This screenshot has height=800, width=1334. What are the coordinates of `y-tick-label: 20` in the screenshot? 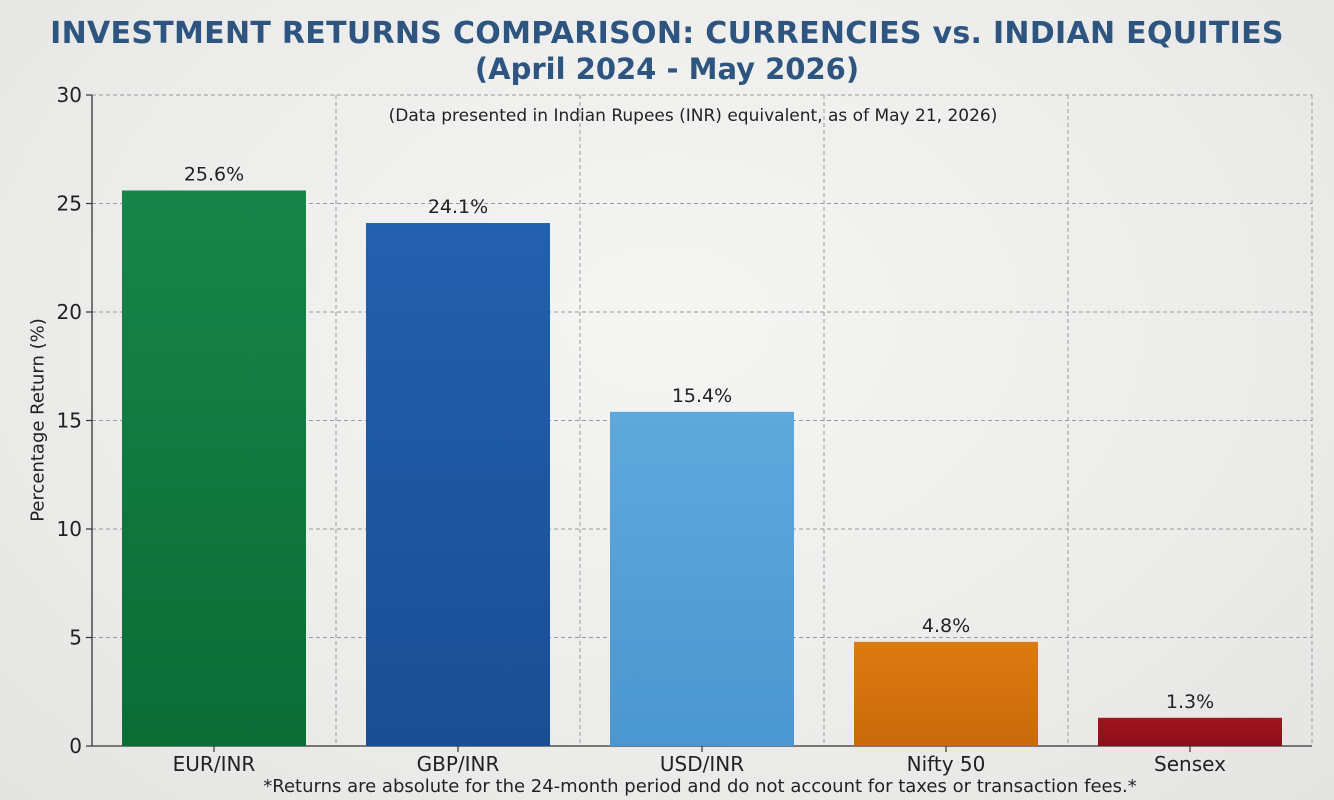 It's located at (69, 312).